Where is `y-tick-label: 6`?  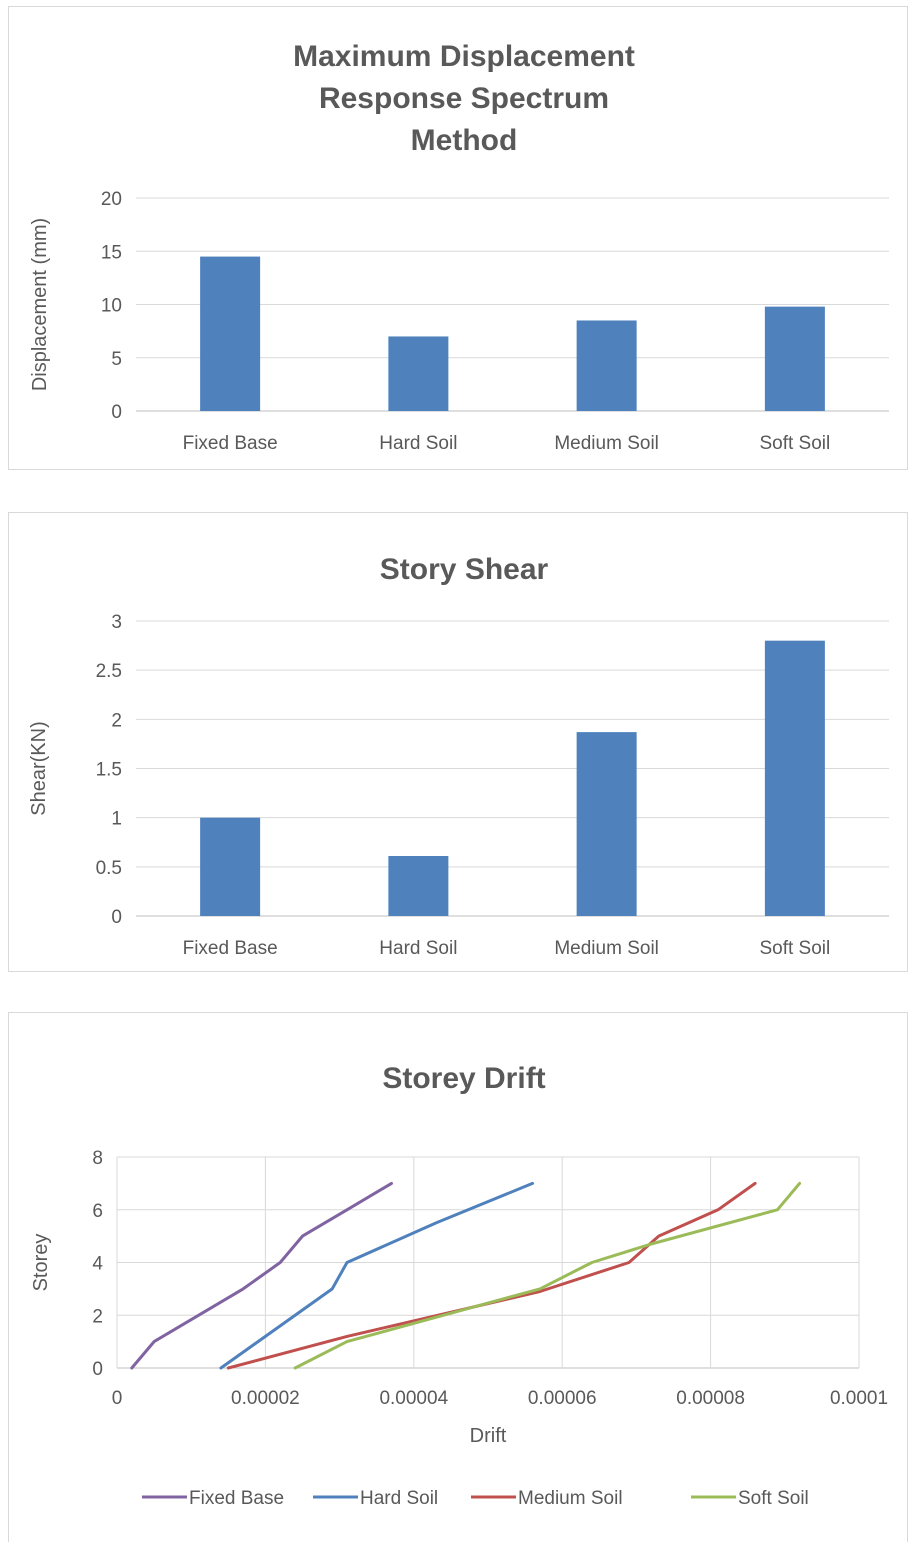 y-tick-label: 6 is located at coordinates (97, 1211).